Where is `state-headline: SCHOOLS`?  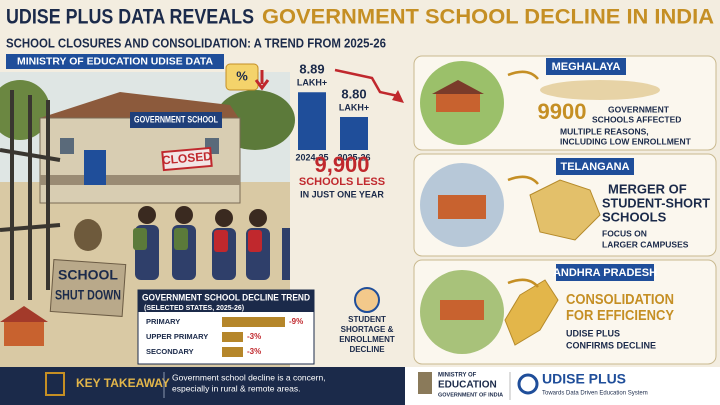 state-headline: SCHOOLS is located at coordinates (634, 216).